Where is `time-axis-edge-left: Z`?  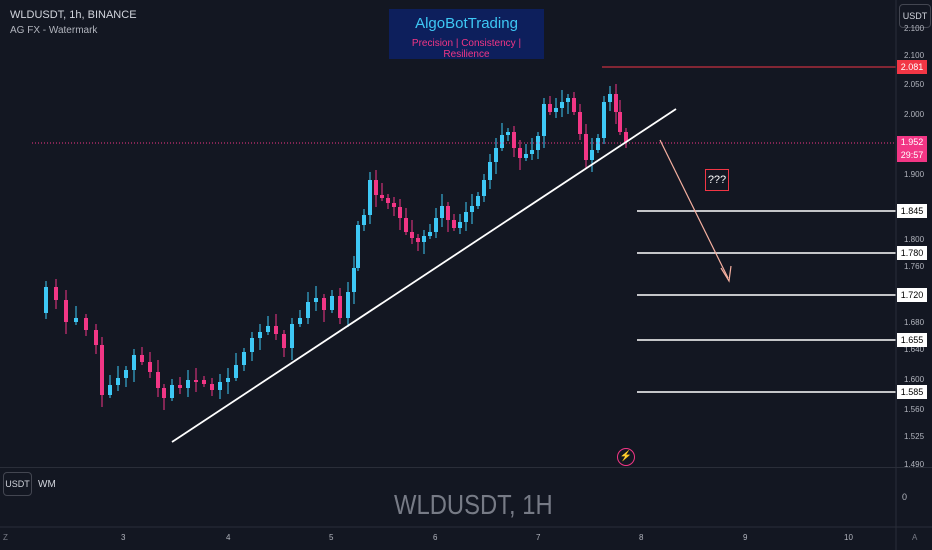
time-axis-edge-left: Z is located at coordinates (5, 537).